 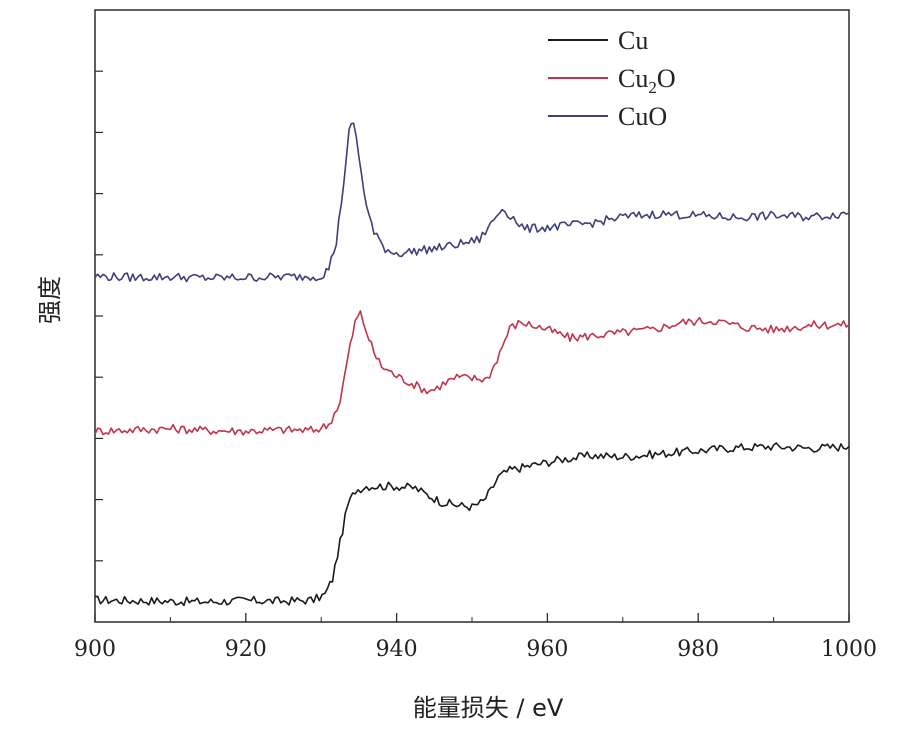 I want to click on legend-label: Cu, so click(x=633, y=40).